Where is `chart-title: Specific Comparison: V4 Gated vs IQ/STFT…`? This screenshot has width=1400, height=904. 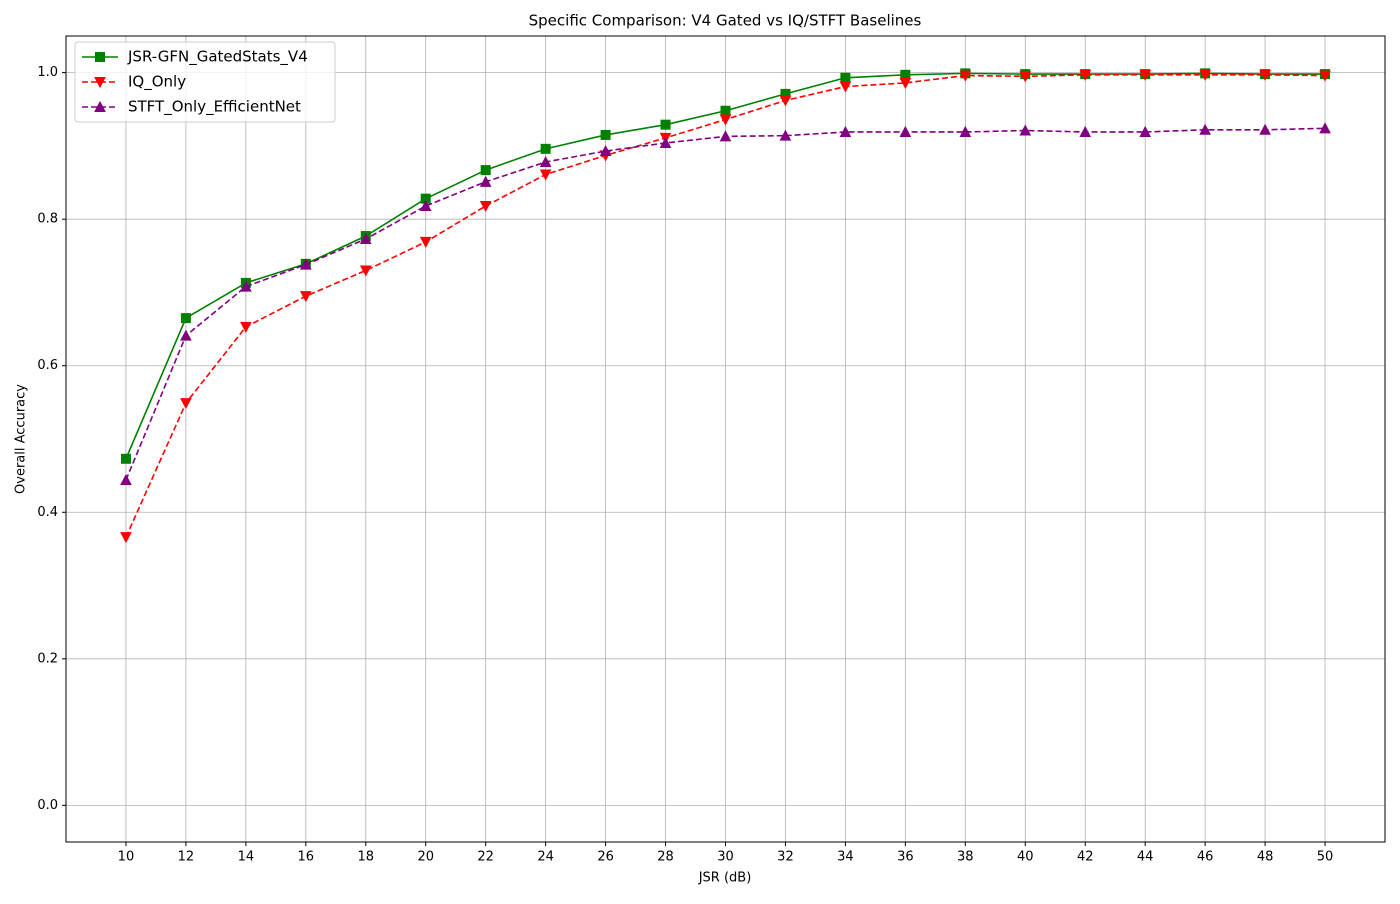
chart-title: Specific Comparison: V4 Gated vs IQ/STFT… is located at coordinates (725, 21).